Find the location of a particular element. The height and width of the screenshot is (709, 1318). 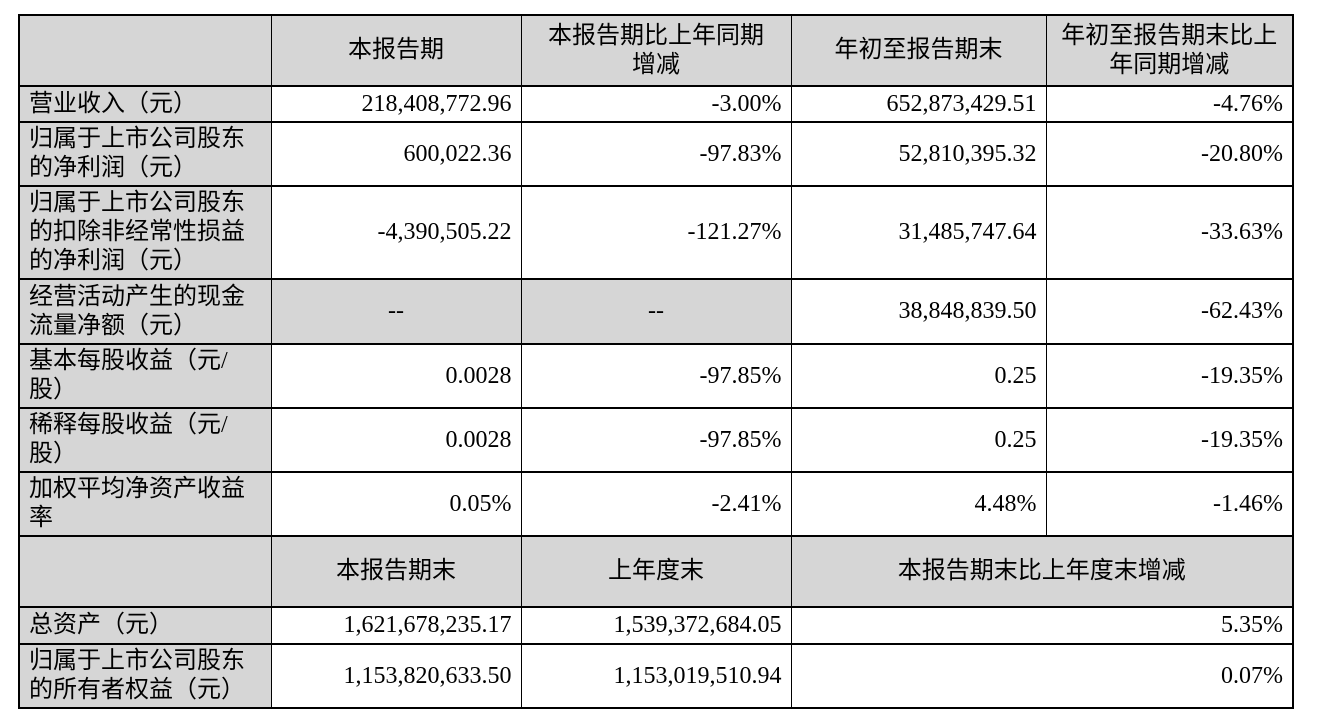

row-weighted-avg-roe: 加权平均净资产收益 率 0.05% -2.41% 4.48% -1.46% is located at coordinates (656, 504).